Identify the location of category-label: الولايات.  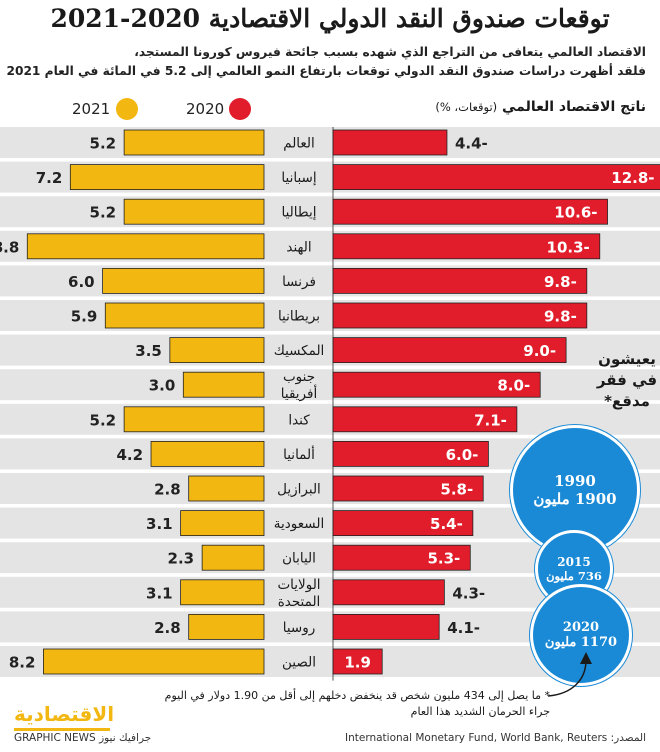
(298, 585).